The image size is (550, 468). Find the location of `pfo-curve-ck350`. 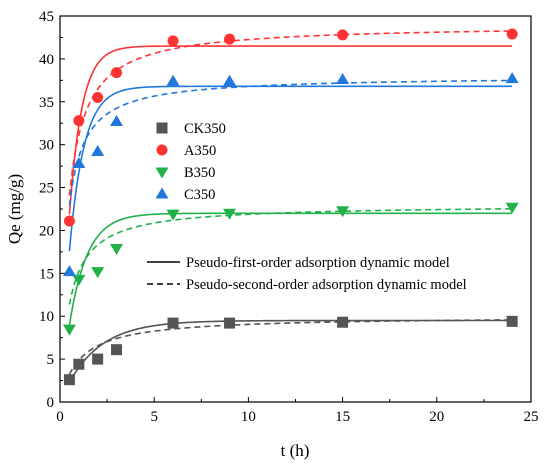

pfo-curve-ck350 is located at coordinates (290, 351).